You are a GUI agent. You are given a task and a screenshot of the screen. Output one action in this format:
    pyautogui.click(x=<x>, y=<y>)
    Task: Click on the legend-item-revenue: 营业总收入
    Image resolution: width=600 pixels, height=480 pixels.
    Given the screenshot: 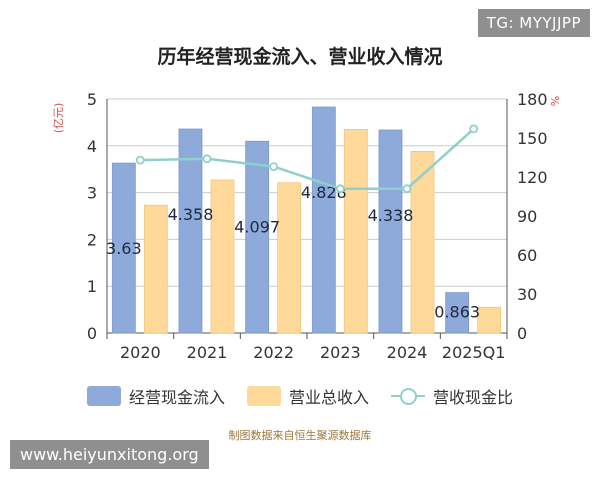 What is the action you would take?
    pyautogui.click(x=307, y=396)
    